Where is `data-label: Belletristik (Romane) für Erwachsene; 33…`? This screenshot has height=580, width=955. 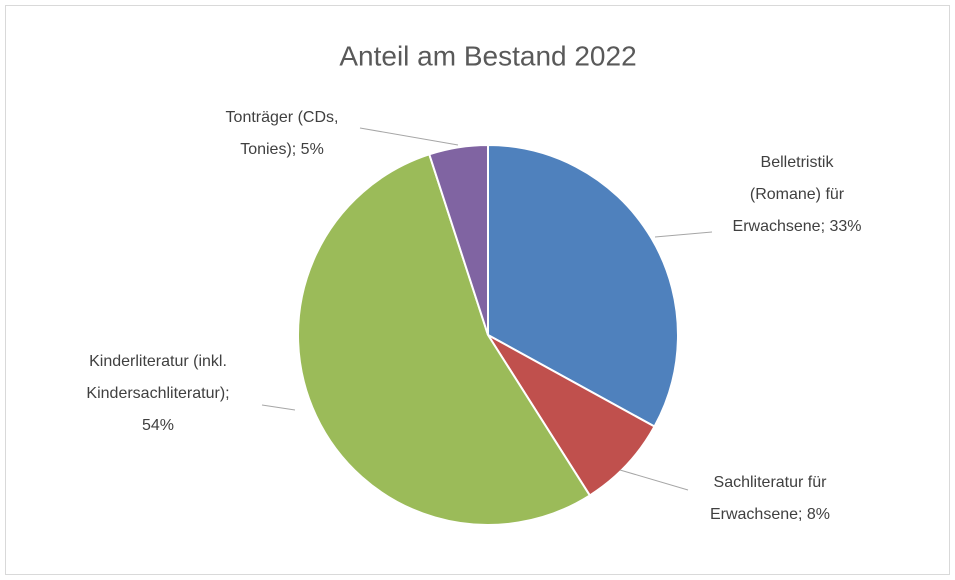 data-label: Belletristik (Romane) für Erwachsene; 33… is located at coordinates (797, 194).